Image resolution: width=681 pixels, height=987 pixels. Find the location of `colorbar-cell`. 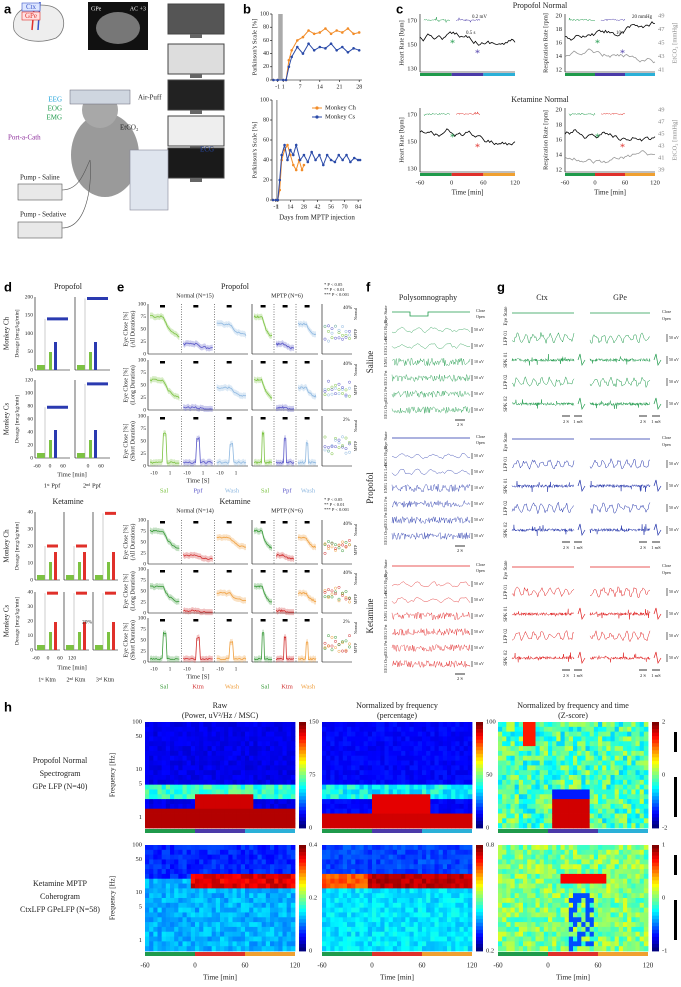

colorbar-cell is located at coordinates (302, 812).